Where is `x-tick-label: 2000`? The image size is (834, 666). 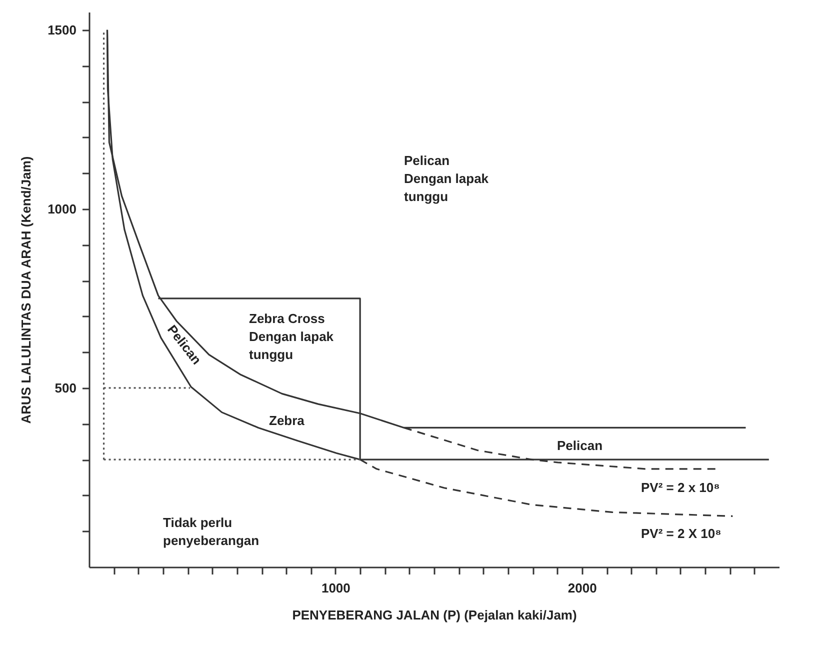 x-tick-label: 2000 is located at coordinates (582, 588).